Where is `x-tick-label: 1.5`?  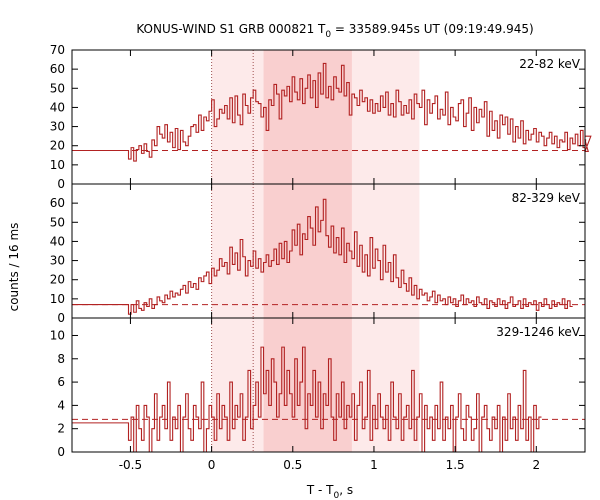 x-tick-label: 1.5 is located at coordinates (455, 465).